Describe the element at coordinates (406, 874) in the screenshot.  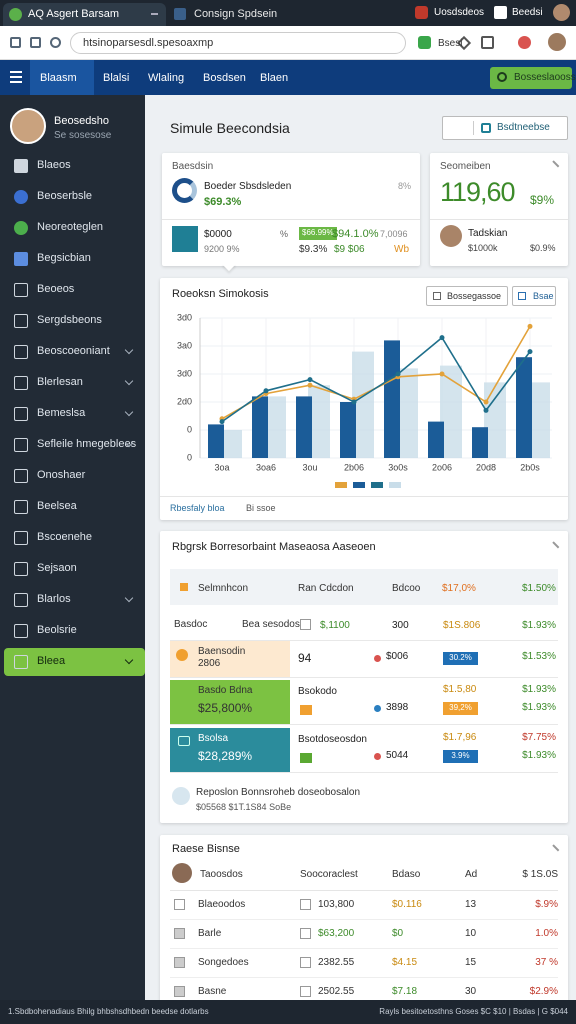
I see `column-header: Bdaso` at that location.